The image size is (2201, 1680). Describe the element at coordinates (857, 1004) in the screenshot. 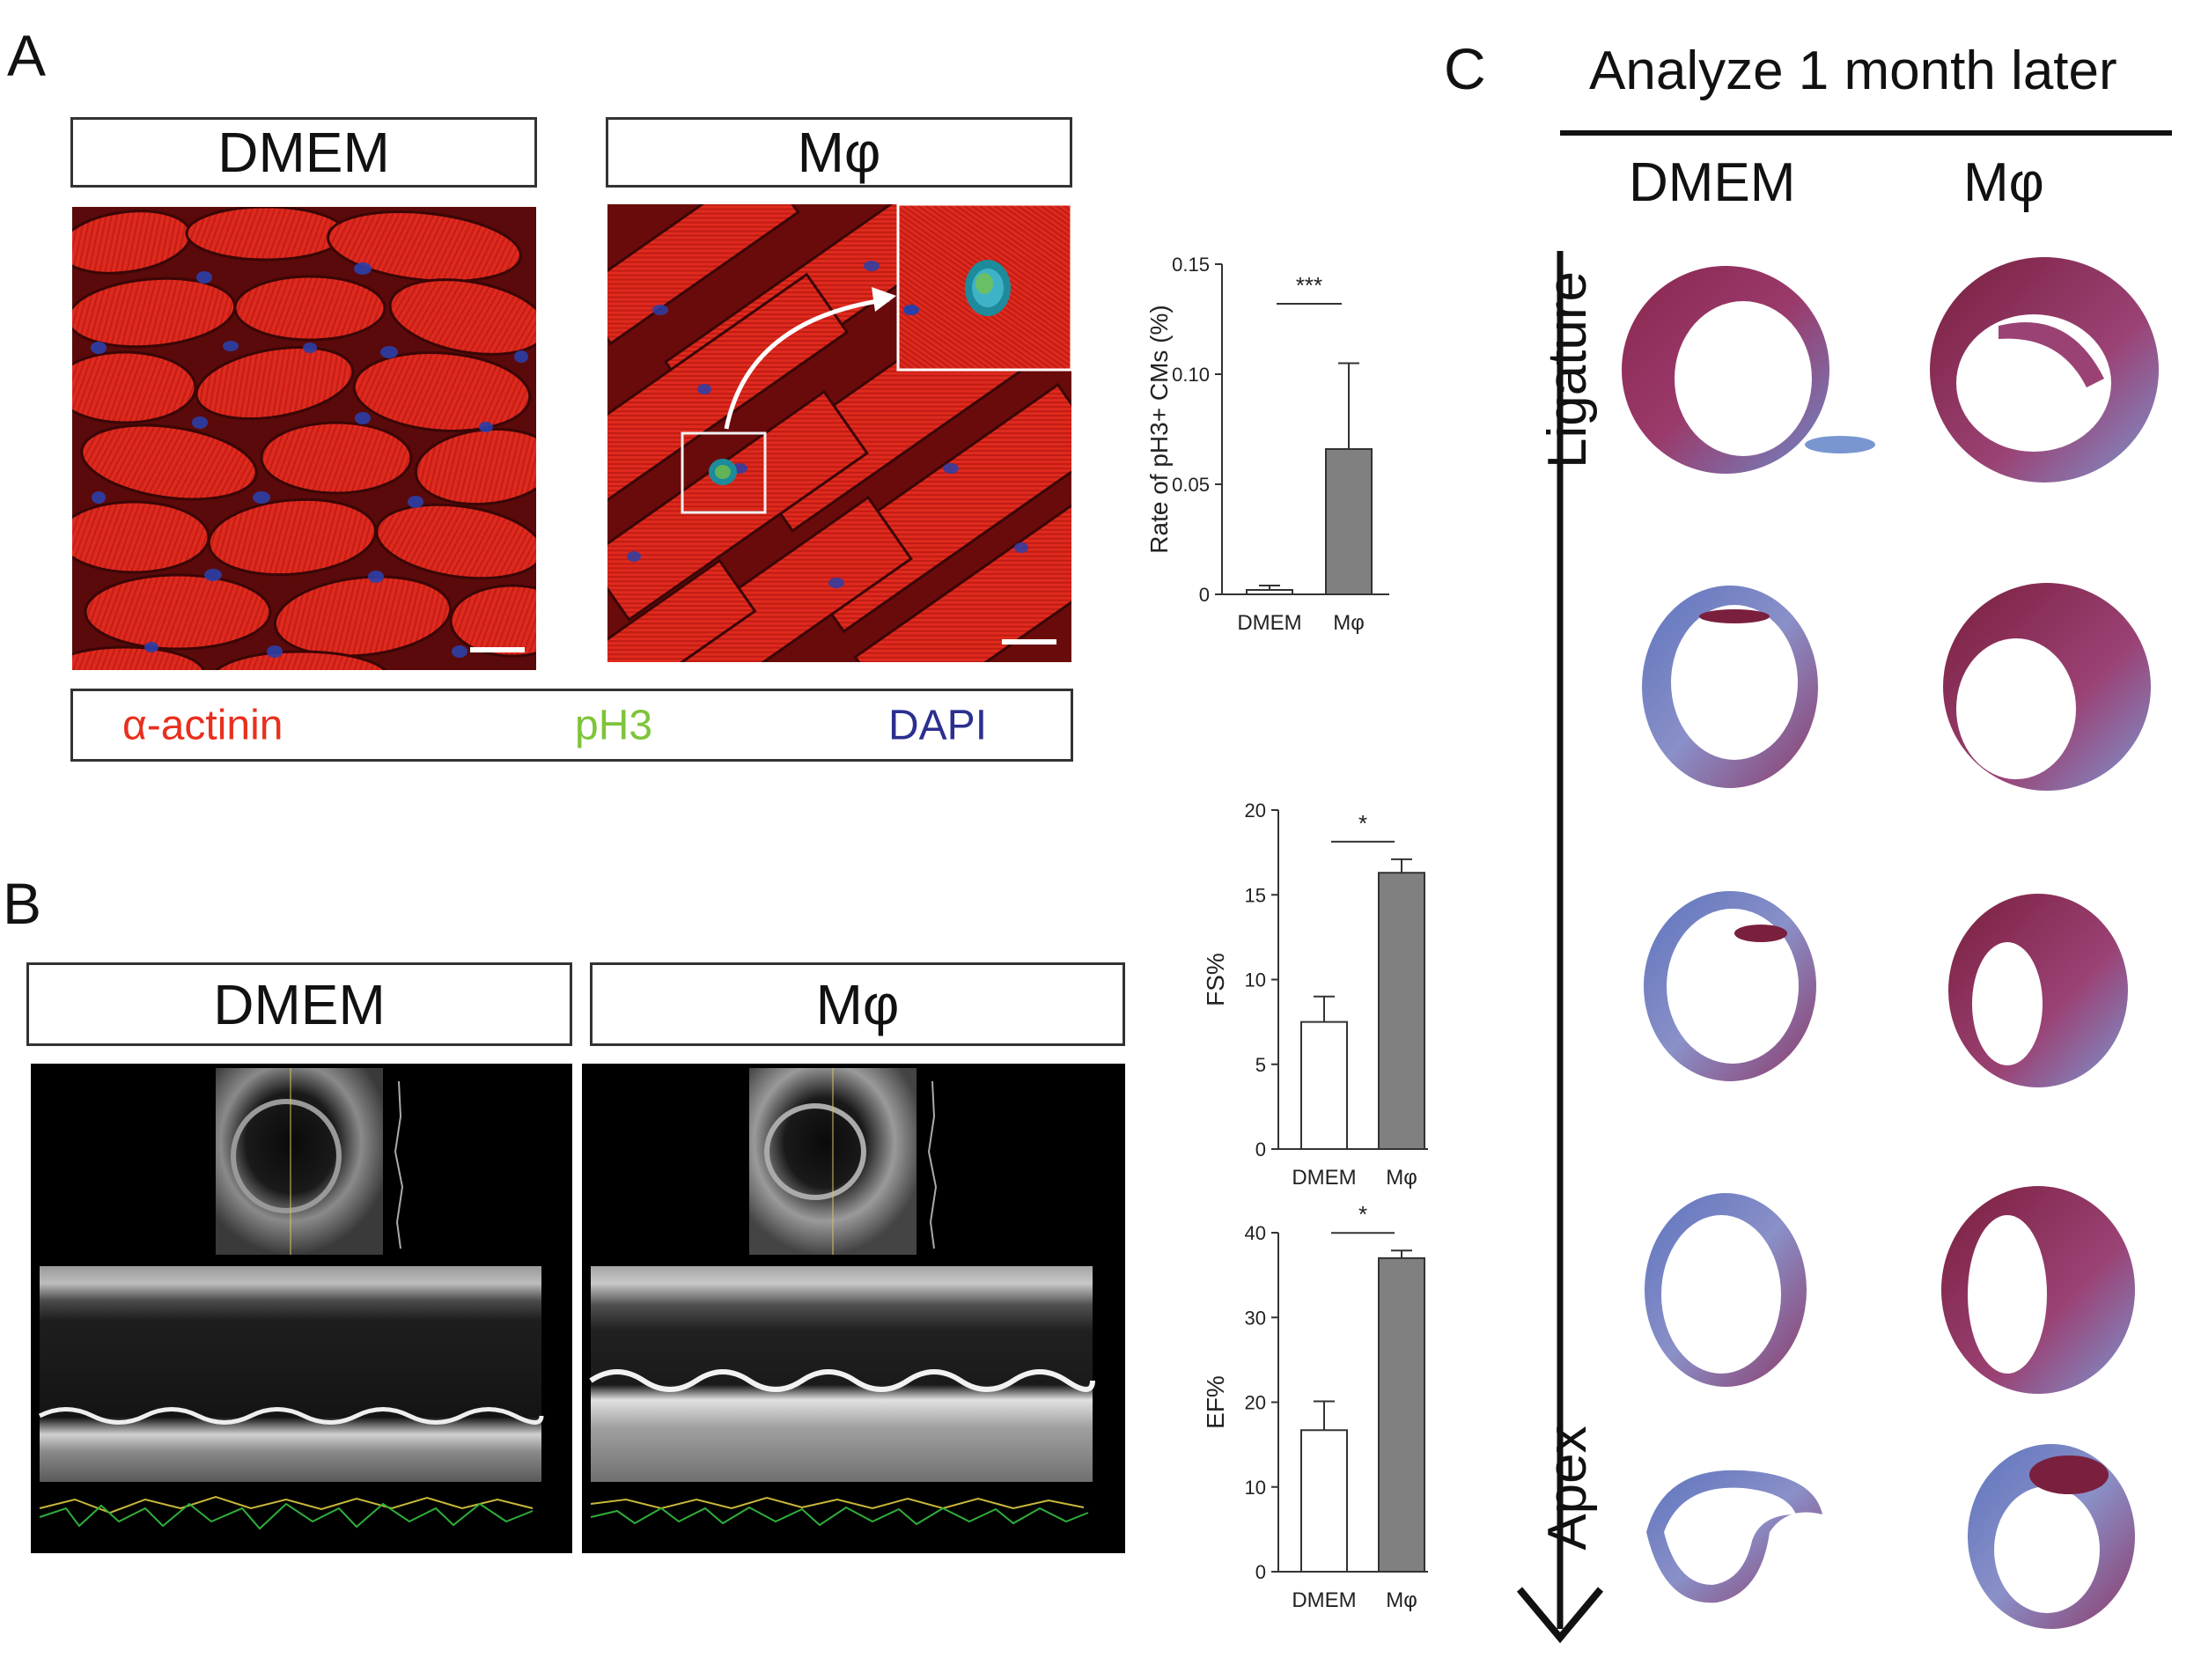

I see `panel-b-mphi-label: Mφ` at that location.